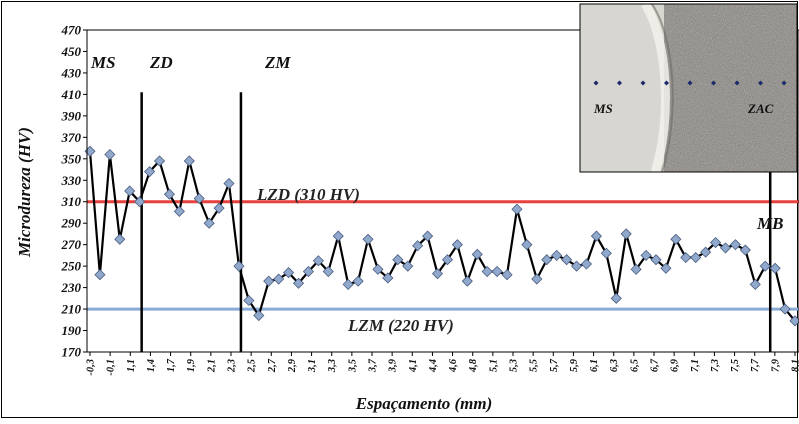 Image resolution: width=799 pixels, height=424 pixels. Describe the element at coordinates (71, 266) in the screenshot. I see `y-tick-label: 250` at that location.